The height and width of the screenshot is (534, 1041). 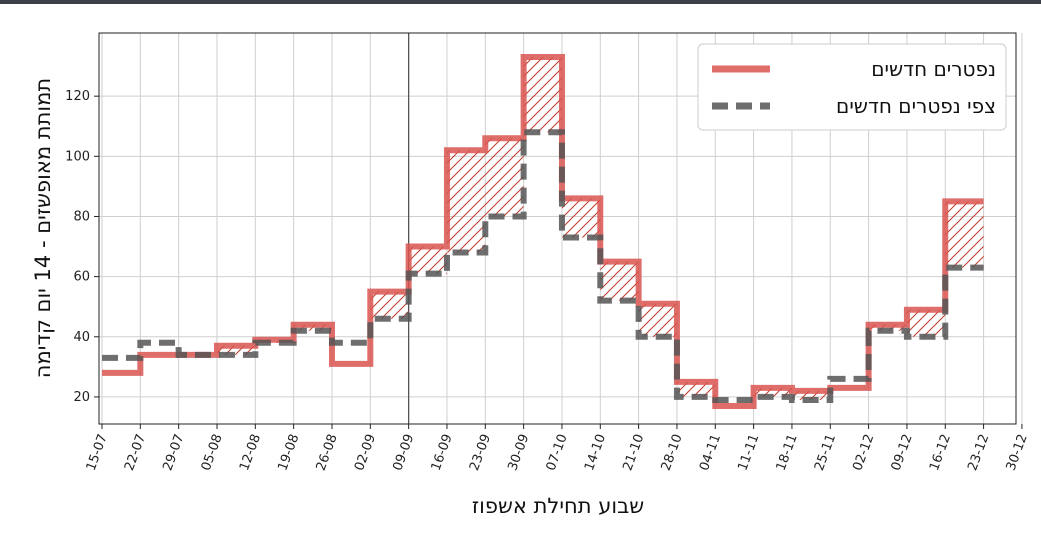 I want to click on y-tick-label: 120, so click(x=77, y=96).